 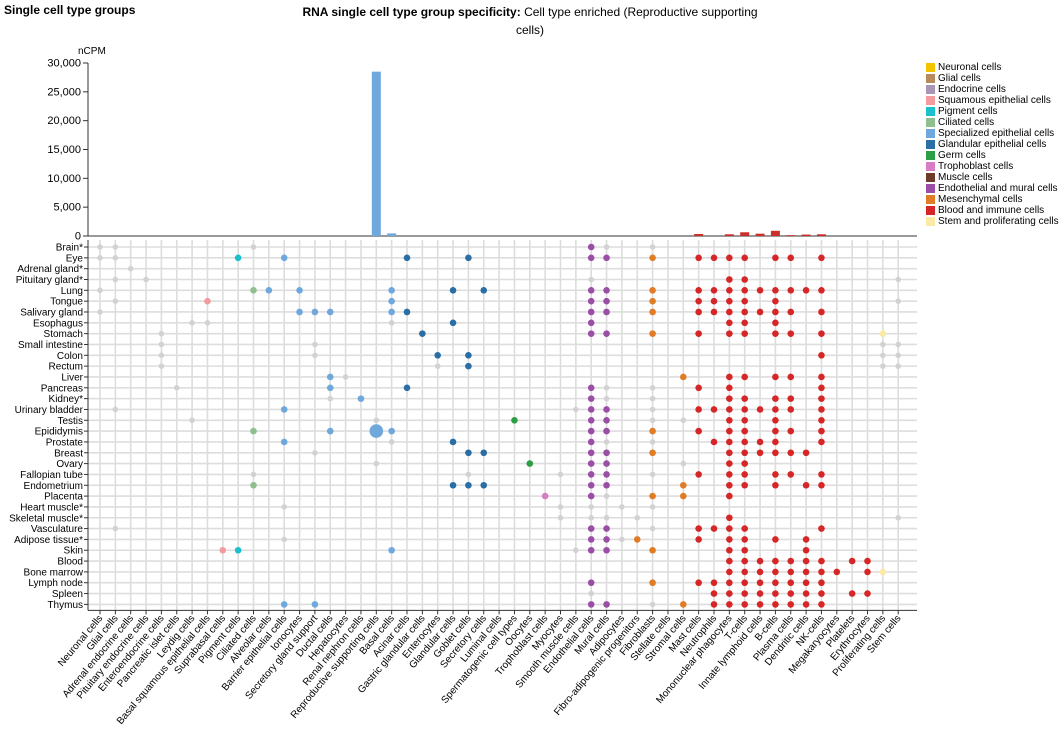 I want to click on dot-erythrocytes, so click(x=867, y=561).